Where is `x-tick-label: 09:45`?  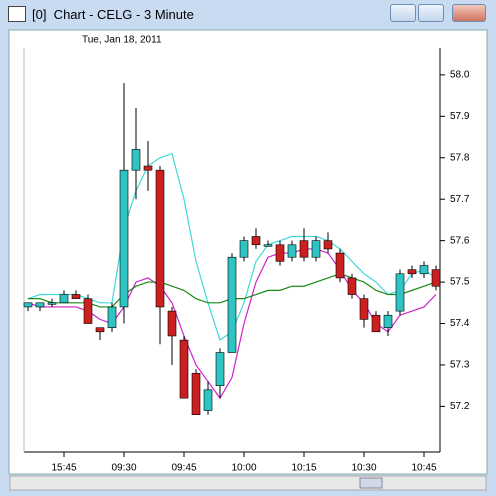
x-tick-label: 09:45 is located at coordinates (183, 468).